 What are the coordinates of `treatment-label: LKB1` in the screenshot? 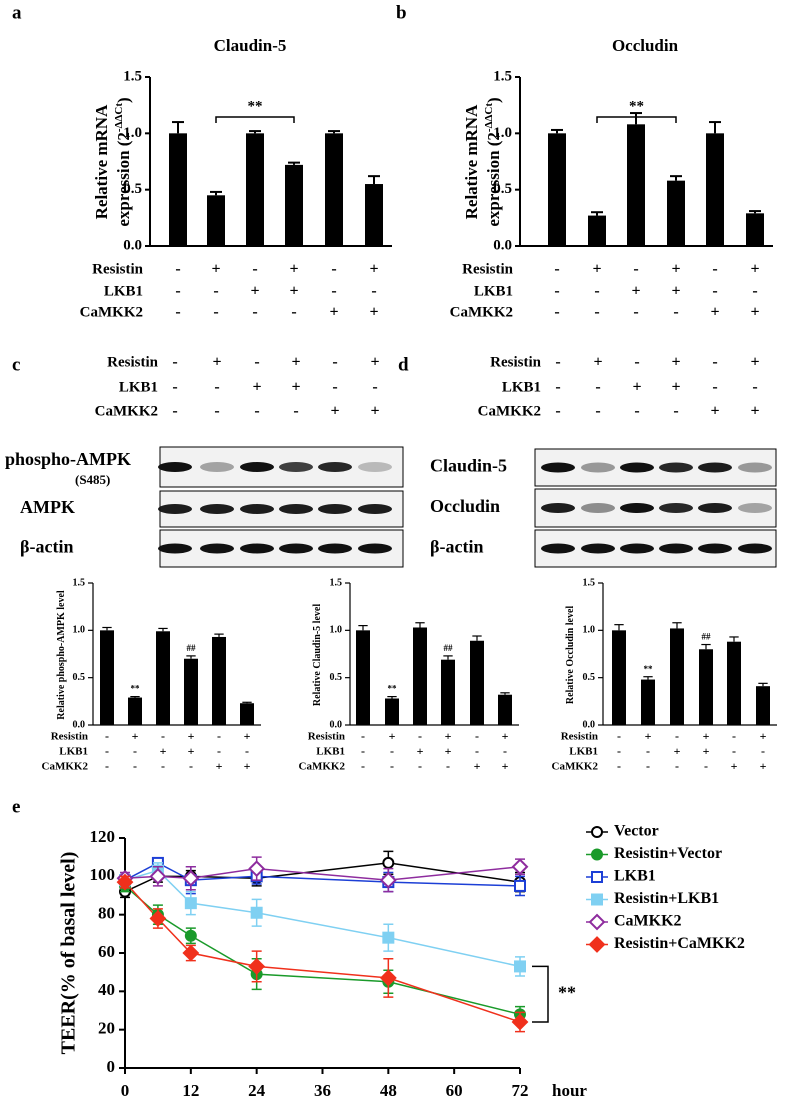 It's located at (330, 752).